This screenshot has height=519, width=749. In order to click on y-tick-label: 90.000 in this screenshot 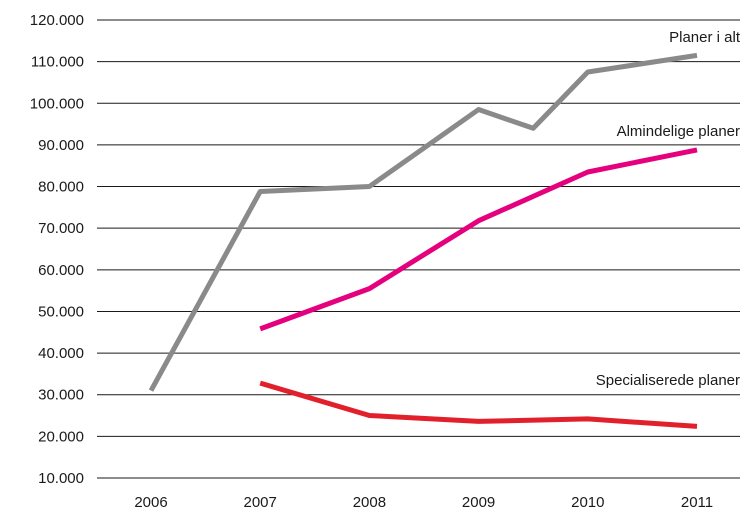, I will do `click(61, 145)`.